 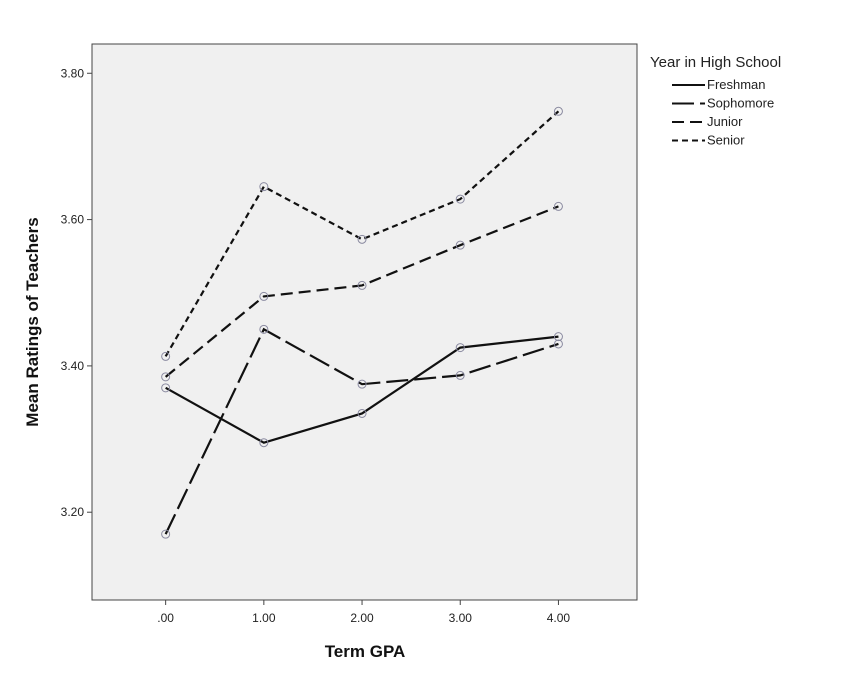 What do you see at coordinates (264, 618) in the screenshot?
I see `x-tick-label: 1.00` at bounding box center [264, 618].